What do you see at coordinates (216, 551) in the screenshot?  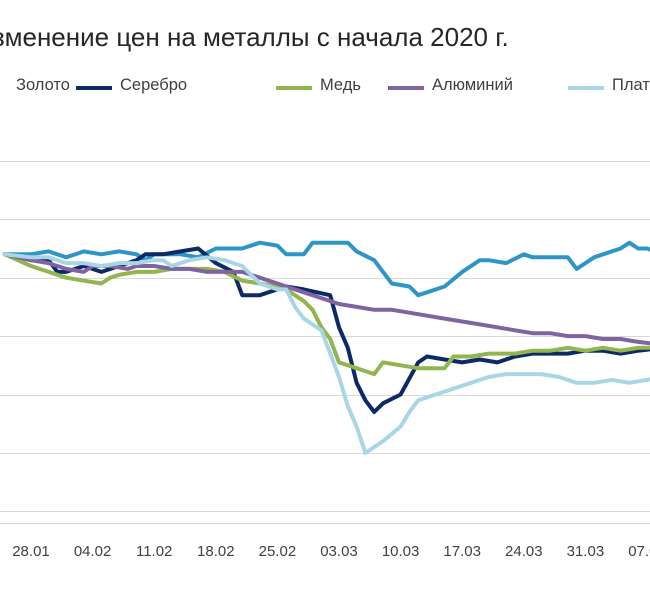 I see `x-tick-label: 18.02` at bounding box center [216, 551].